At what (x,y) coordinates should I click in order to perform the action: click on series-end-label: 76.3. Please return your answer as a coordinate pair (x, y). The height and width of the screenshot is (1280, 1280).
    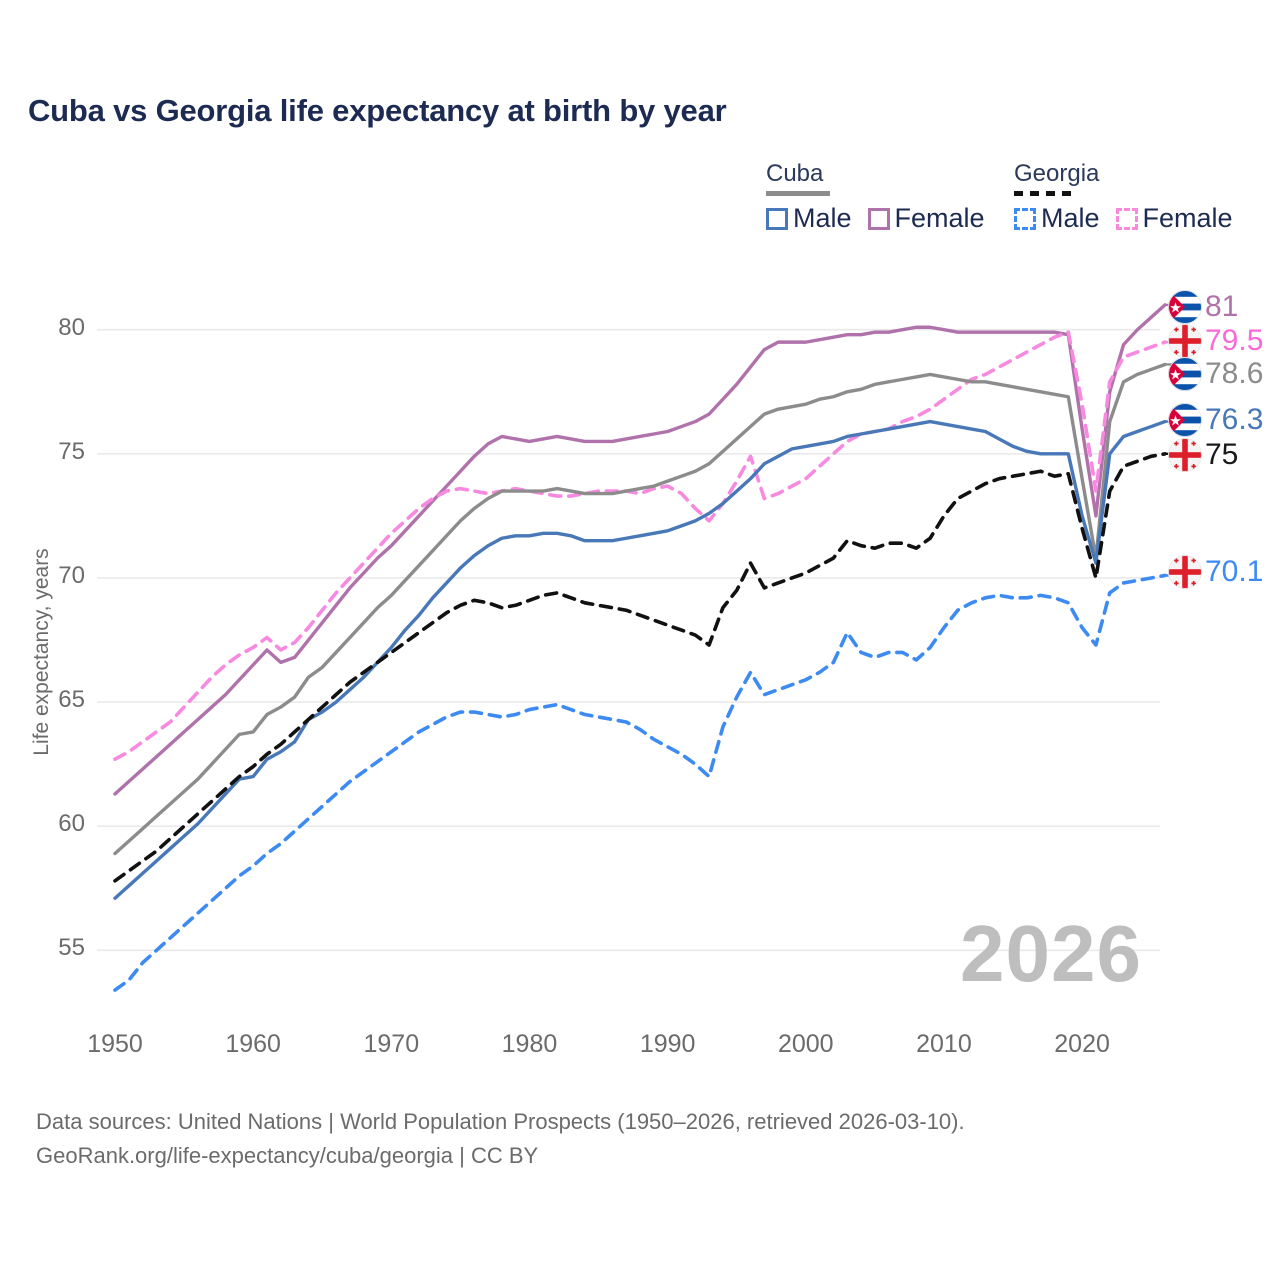
    Looking at the image, I should click on (1215, 420).